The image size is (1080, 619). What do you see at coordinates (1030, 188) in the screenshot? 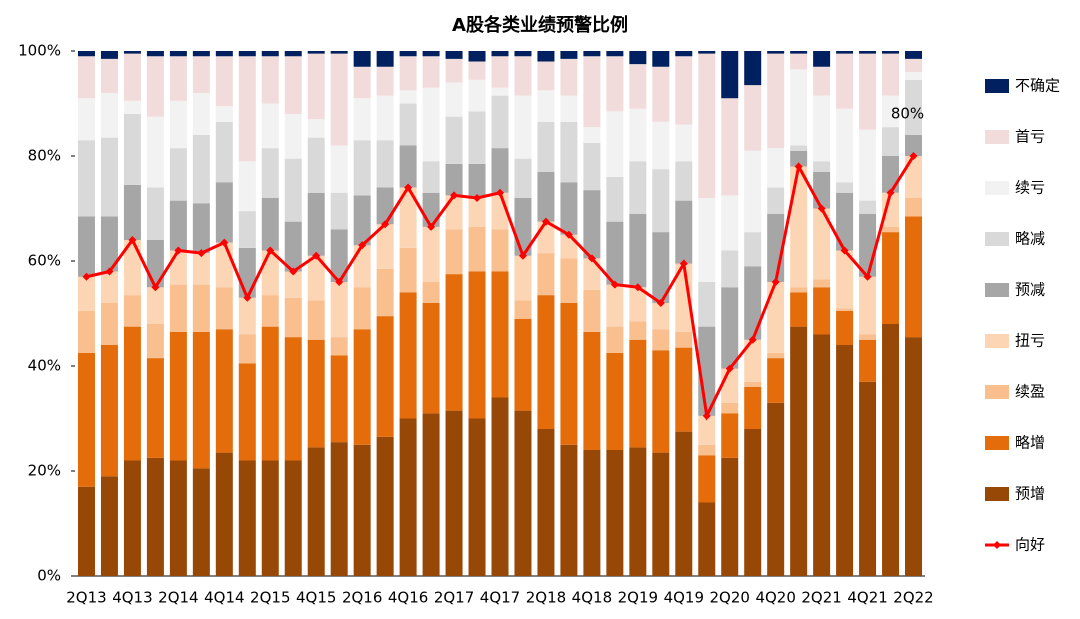
I see `legend-label: 续亏` at bounding box center [1030, 188].